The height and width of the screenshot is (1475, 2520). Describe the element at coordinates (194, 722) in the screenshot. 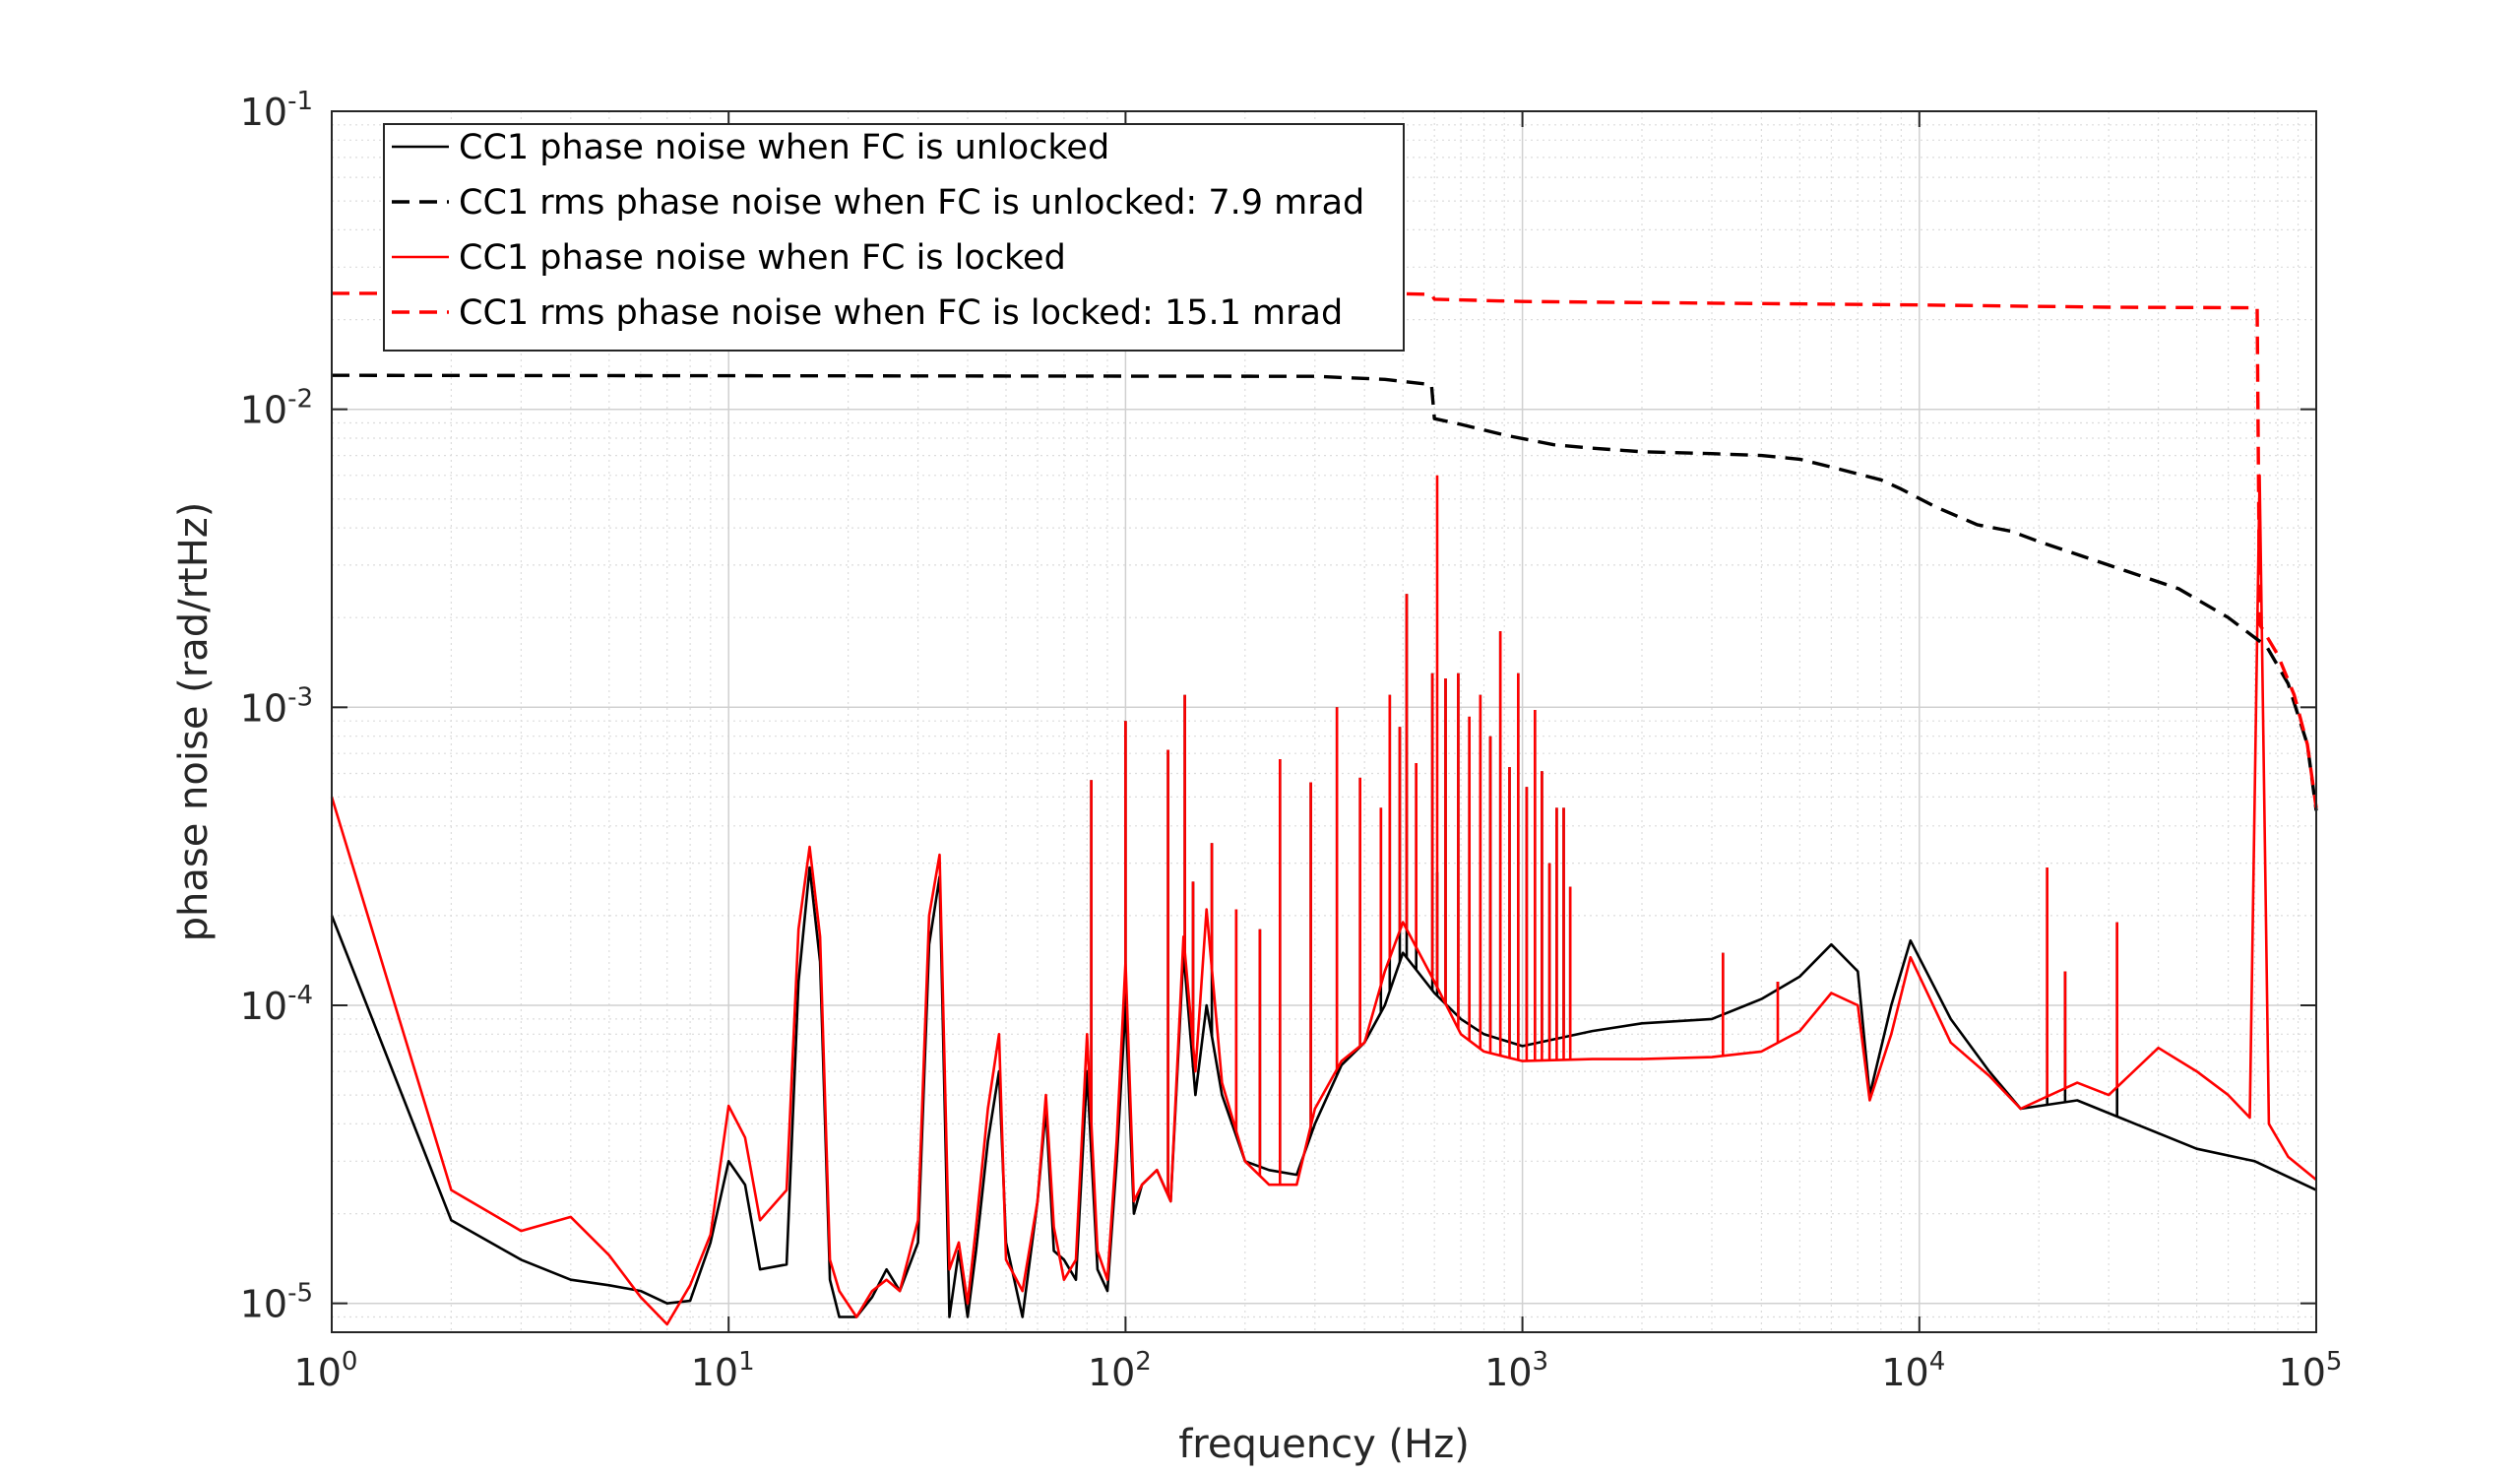

I see `y-axis-label: phase noise (rad/rtHz)` at that location.